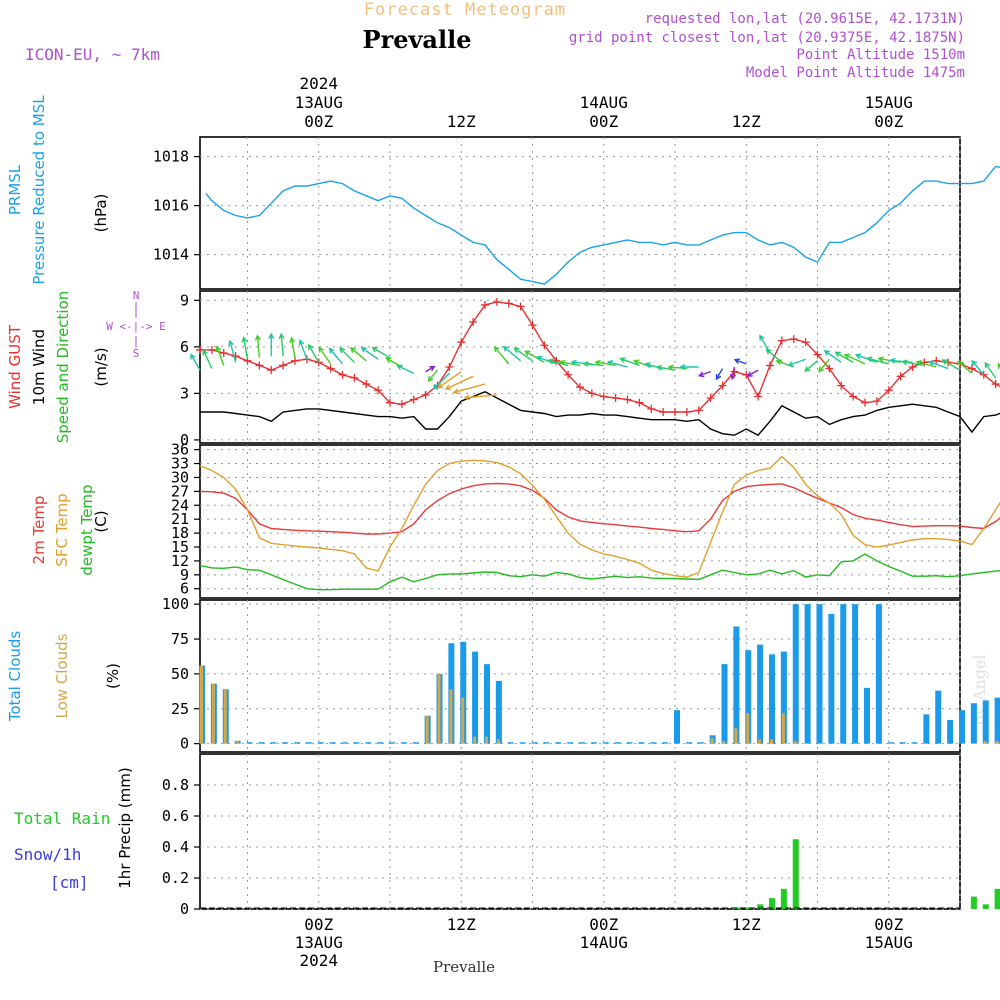 The height and width of the screenshot is (1000, 1000). Describe the element at coordinates (464, 967) in the screenshot. I see `footer-location: Prevalle` at that location.